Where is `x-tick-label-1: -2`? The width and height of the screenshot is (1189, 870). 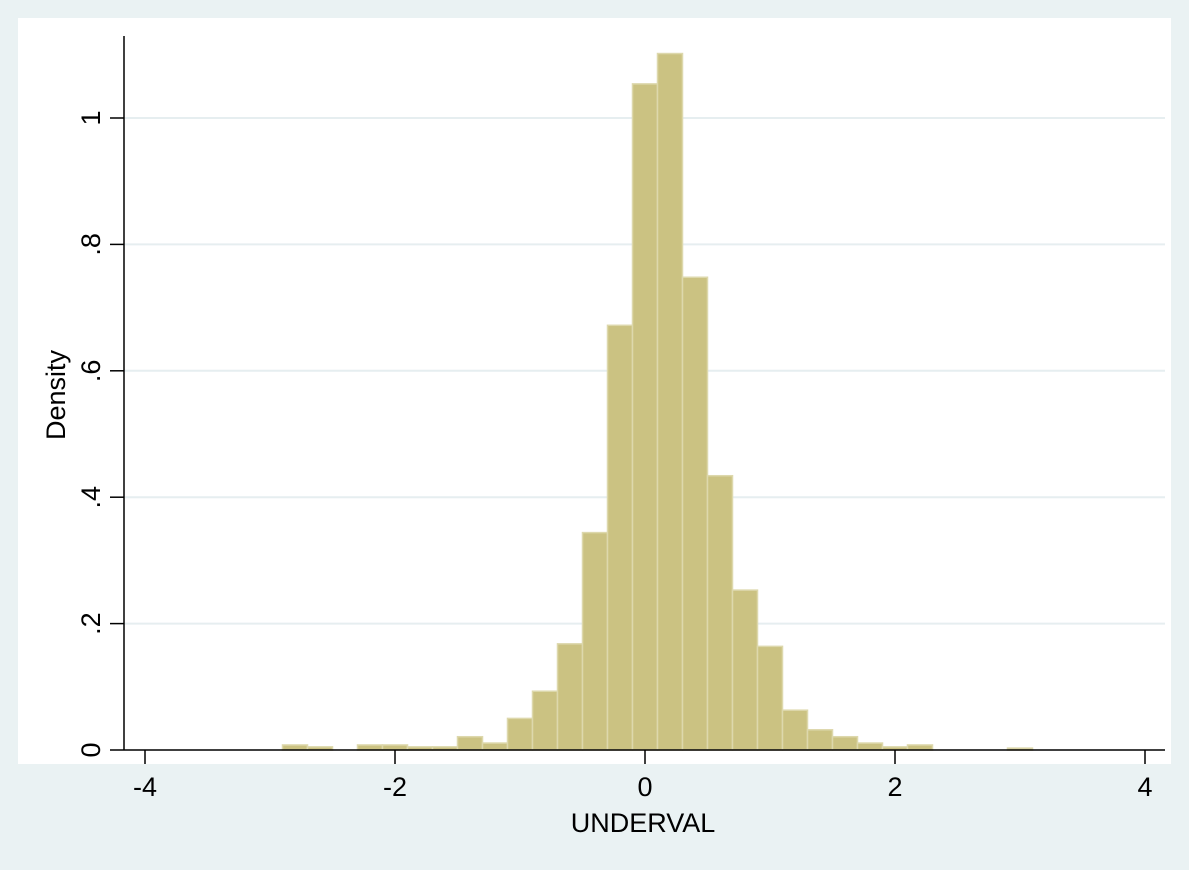 x-tick-label-1: -2 is located at coordinates (395, 787).